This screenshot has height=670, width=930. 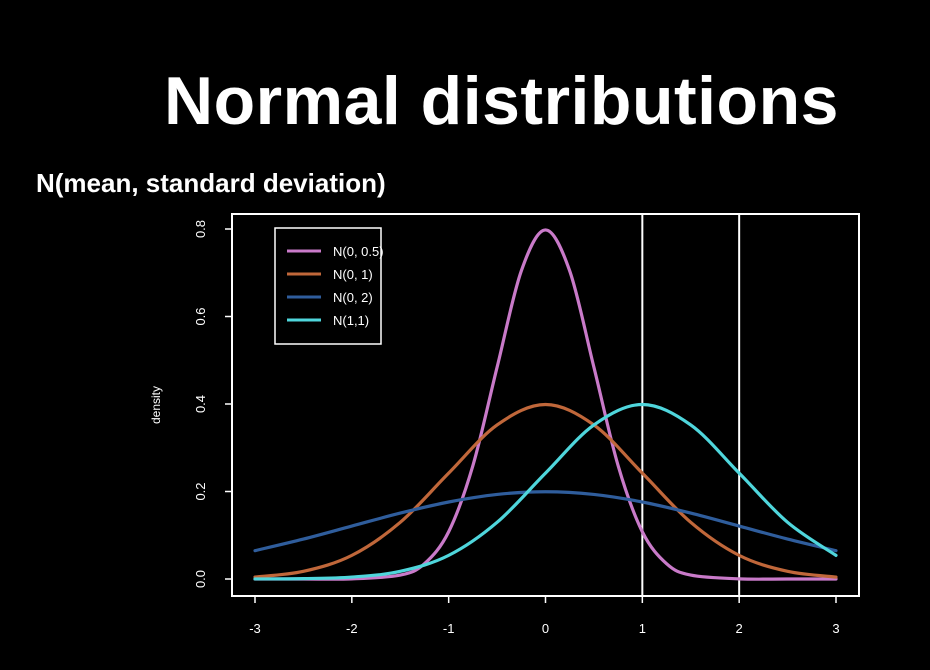 What do you see at coordinates (351, 320) in the screenshot?
I see `legend-entry-label: N(1,1)` at bounding box center [351, 320].